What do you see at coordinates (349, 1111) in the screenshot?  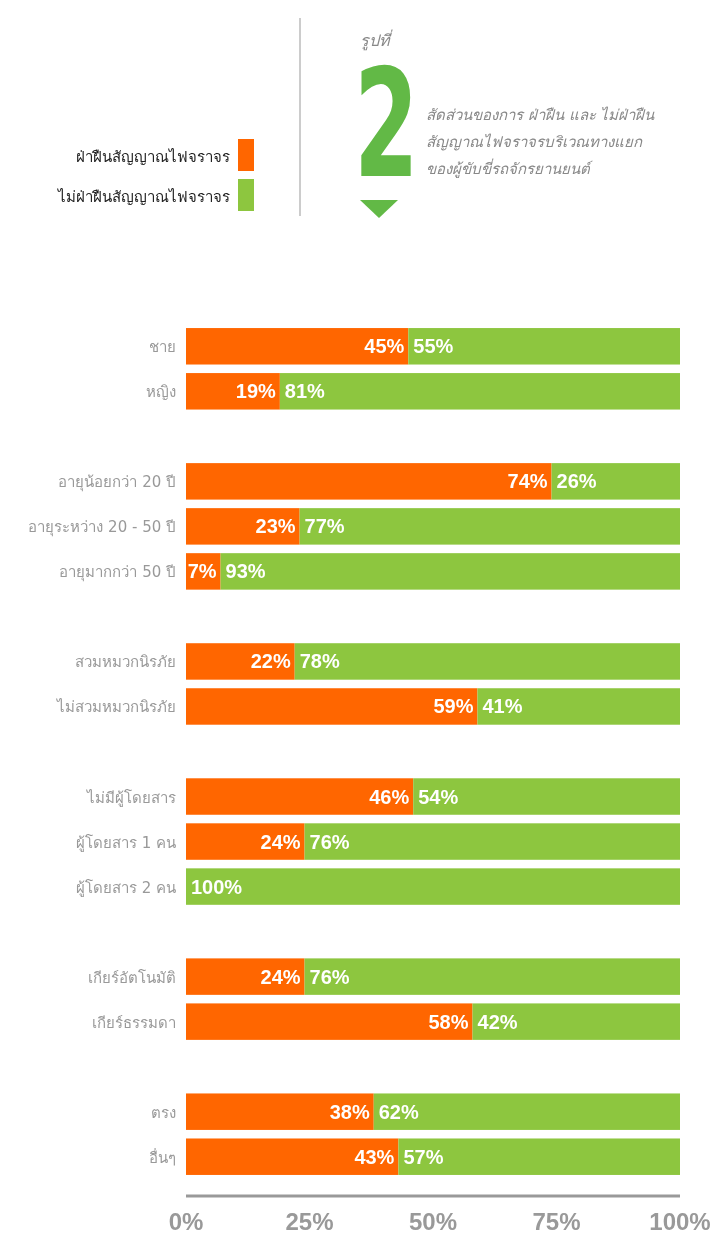 I see `data-label: 38%` at bounding box center [349, 1111].